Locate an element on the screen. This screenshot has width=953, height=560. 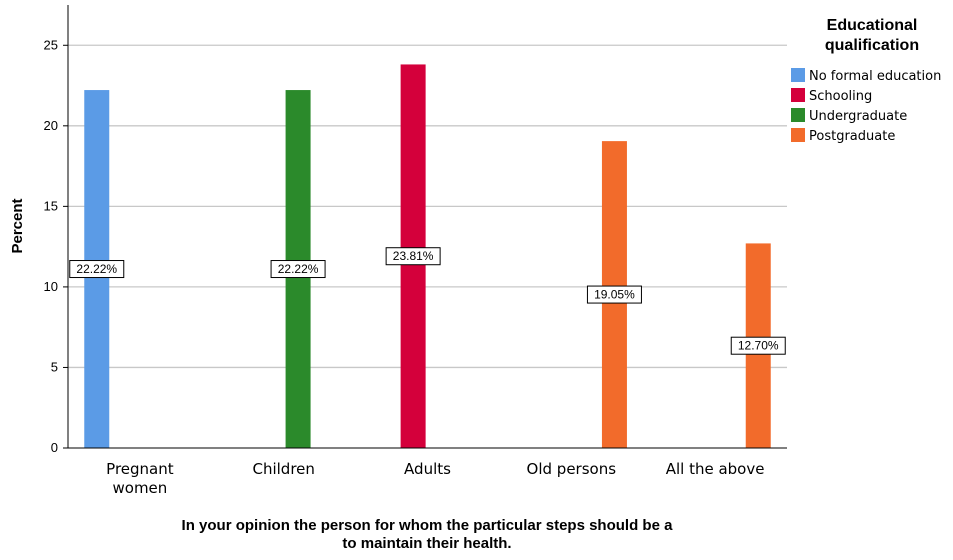
data-labels: 22.22% 22.22% 23.81% 19.05% 12.70% is located at coordinates (427, 301).